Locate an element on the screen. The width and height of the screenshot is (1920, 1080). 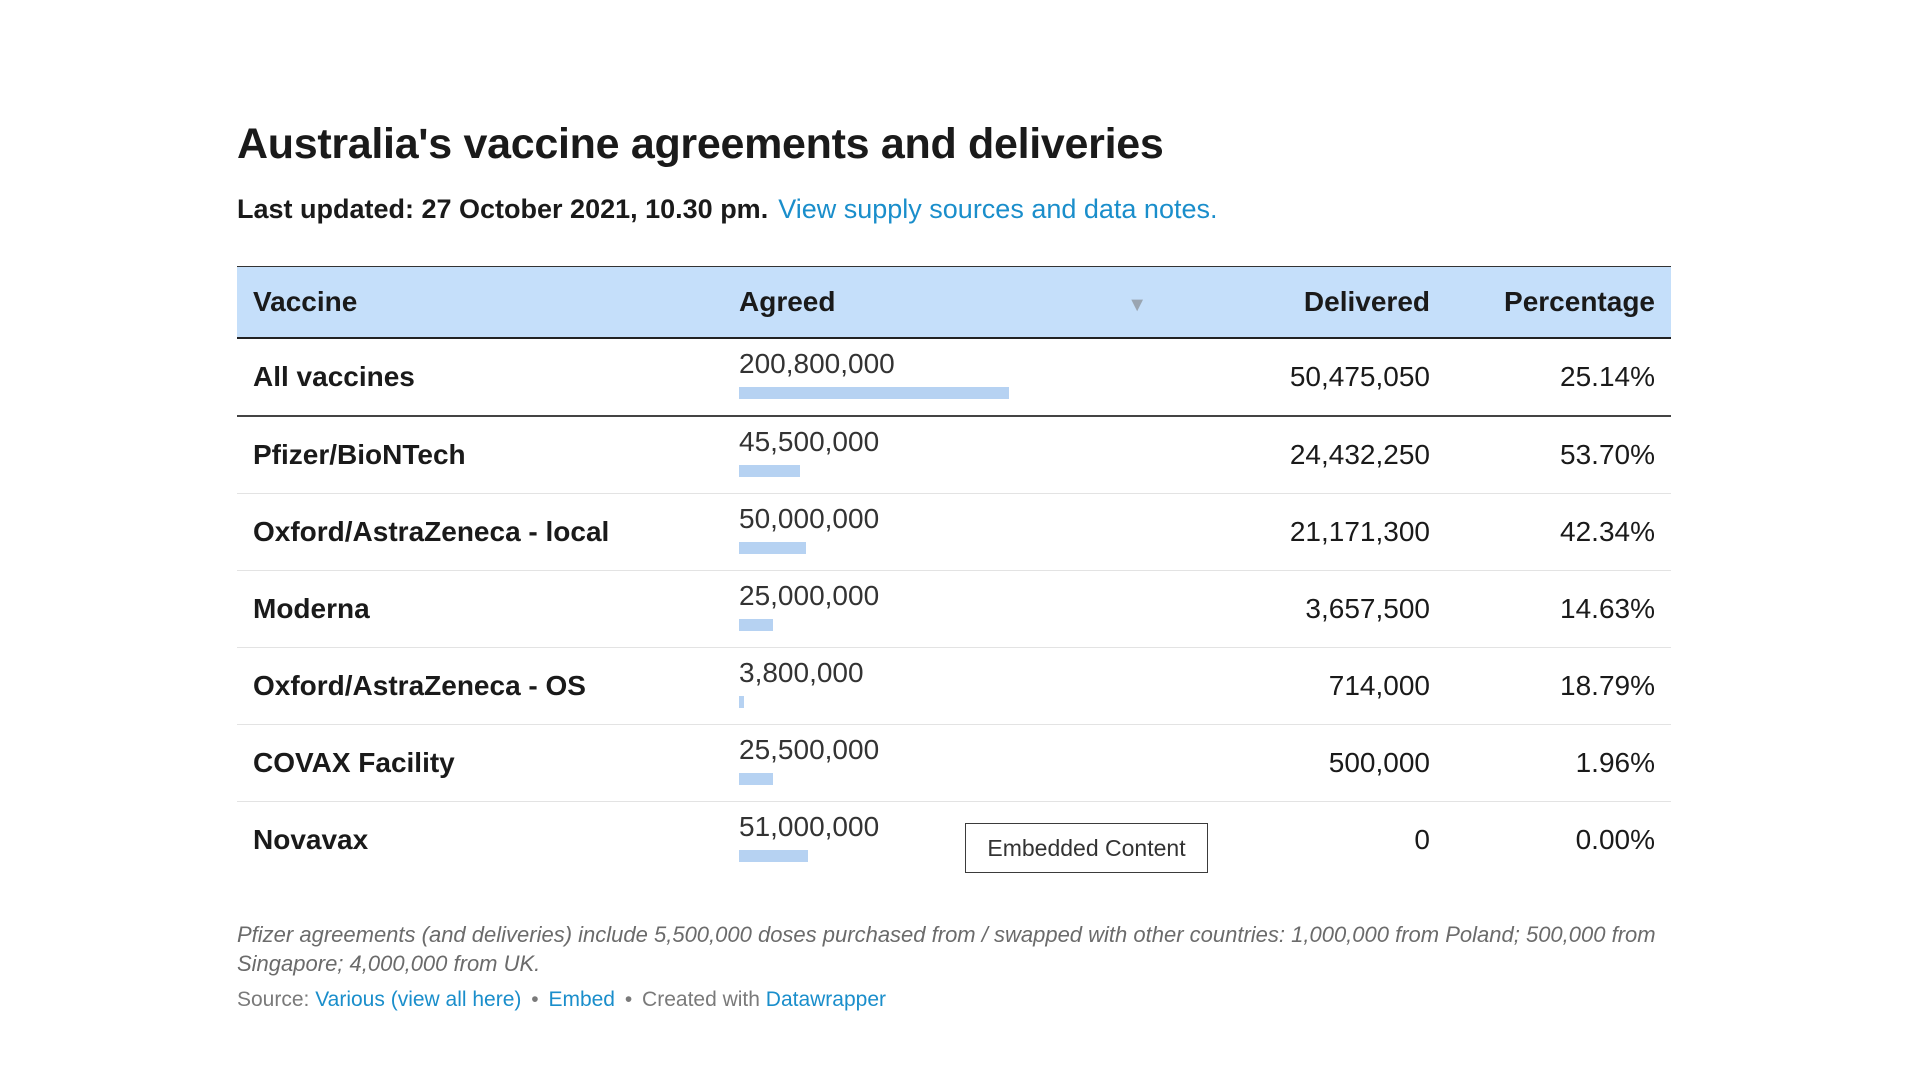
percentage-cell: 25.14% is located at coordinates (1558, 377).